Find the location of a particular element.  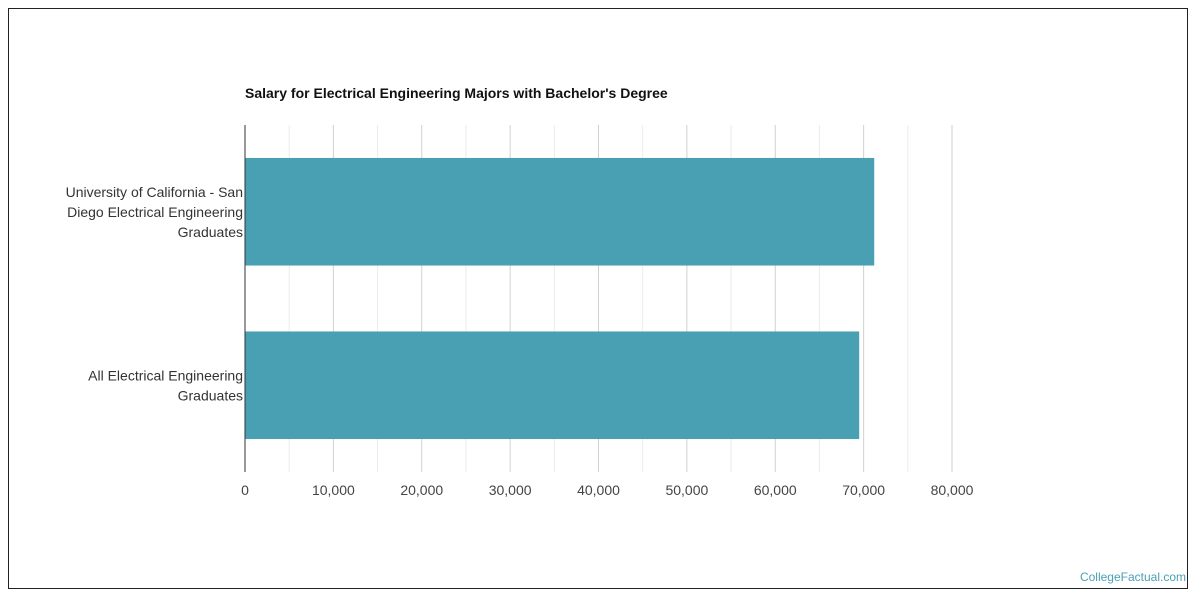

category-label-line: All Electrical Engineering is located at coordinates (165, 375).